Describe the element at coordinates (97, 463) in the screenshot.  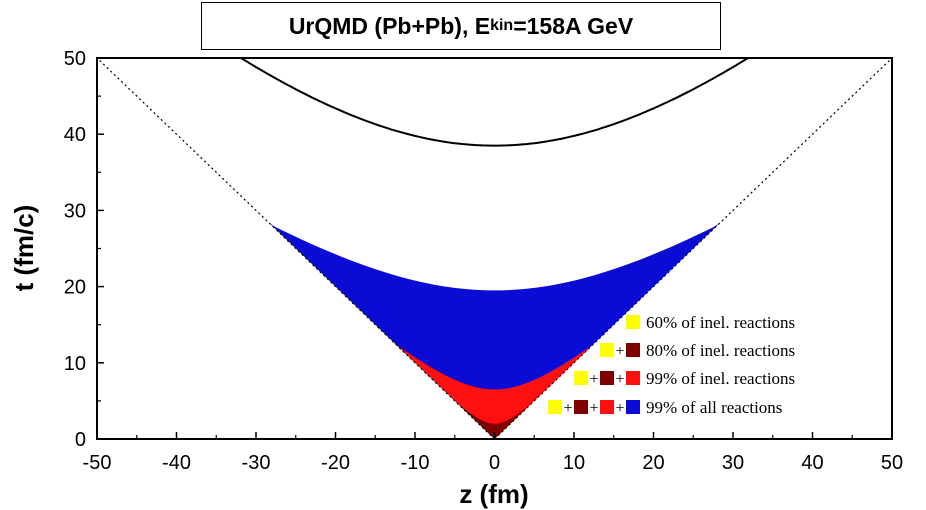
I see `x-tick-label: -50` at that location.